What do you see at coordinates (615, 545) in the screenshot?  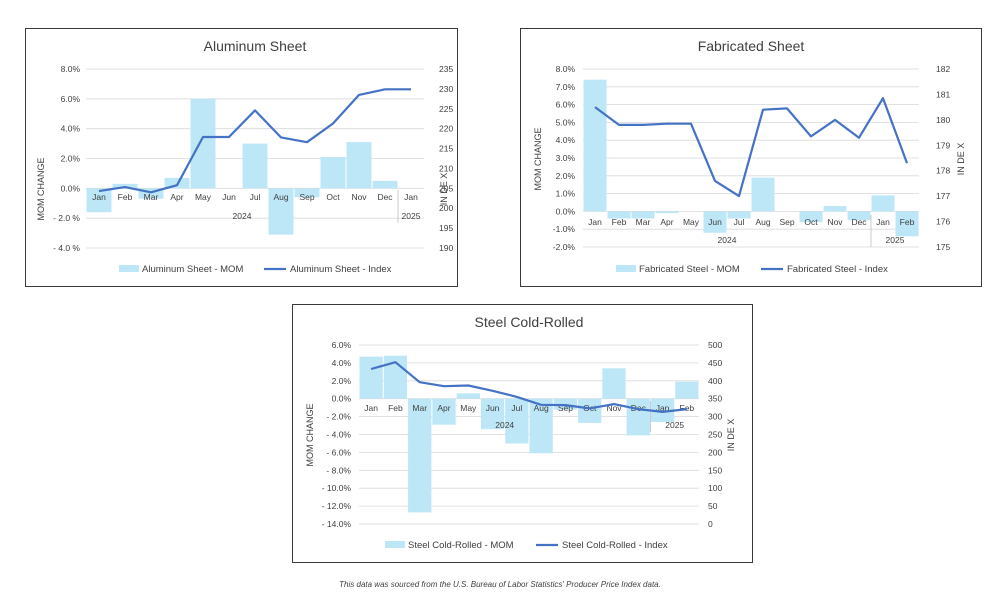 I see `legend-line-label: Steel Cold-Rolled - Index` at bounding box center [615, 545].